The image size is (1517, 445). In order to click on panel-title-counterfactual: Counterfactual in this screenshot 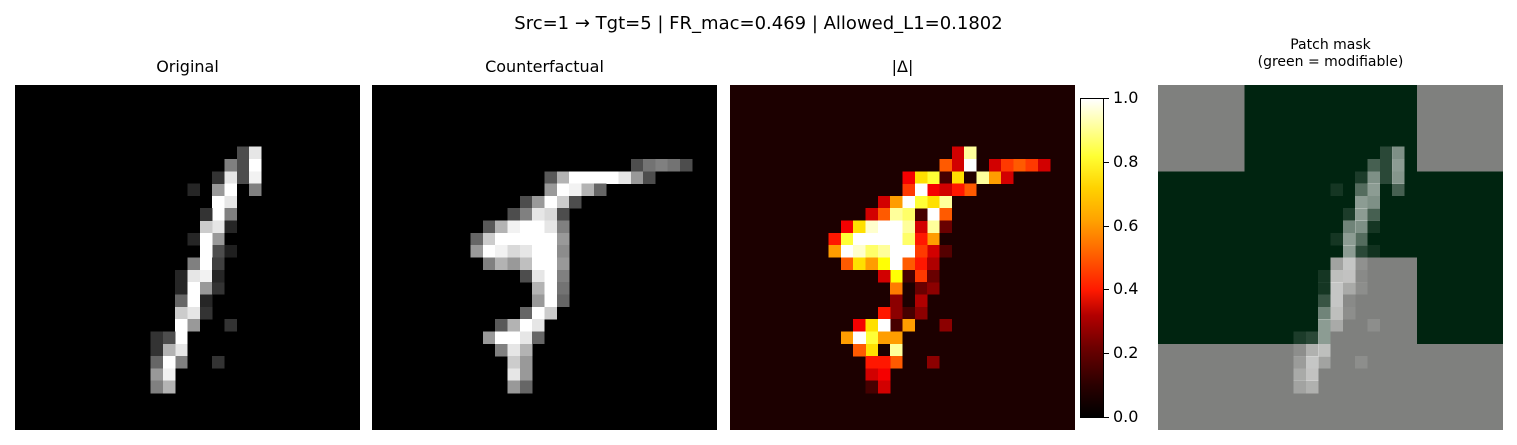, I will do `click(544, 66)`.